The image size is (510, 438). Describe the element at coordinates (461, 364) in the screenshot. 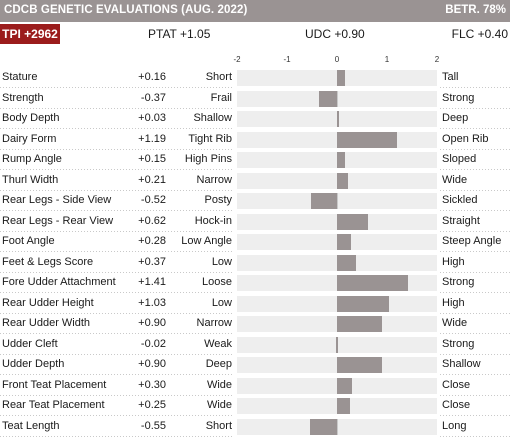

I see `trait-high-label: Shallow` at that location.